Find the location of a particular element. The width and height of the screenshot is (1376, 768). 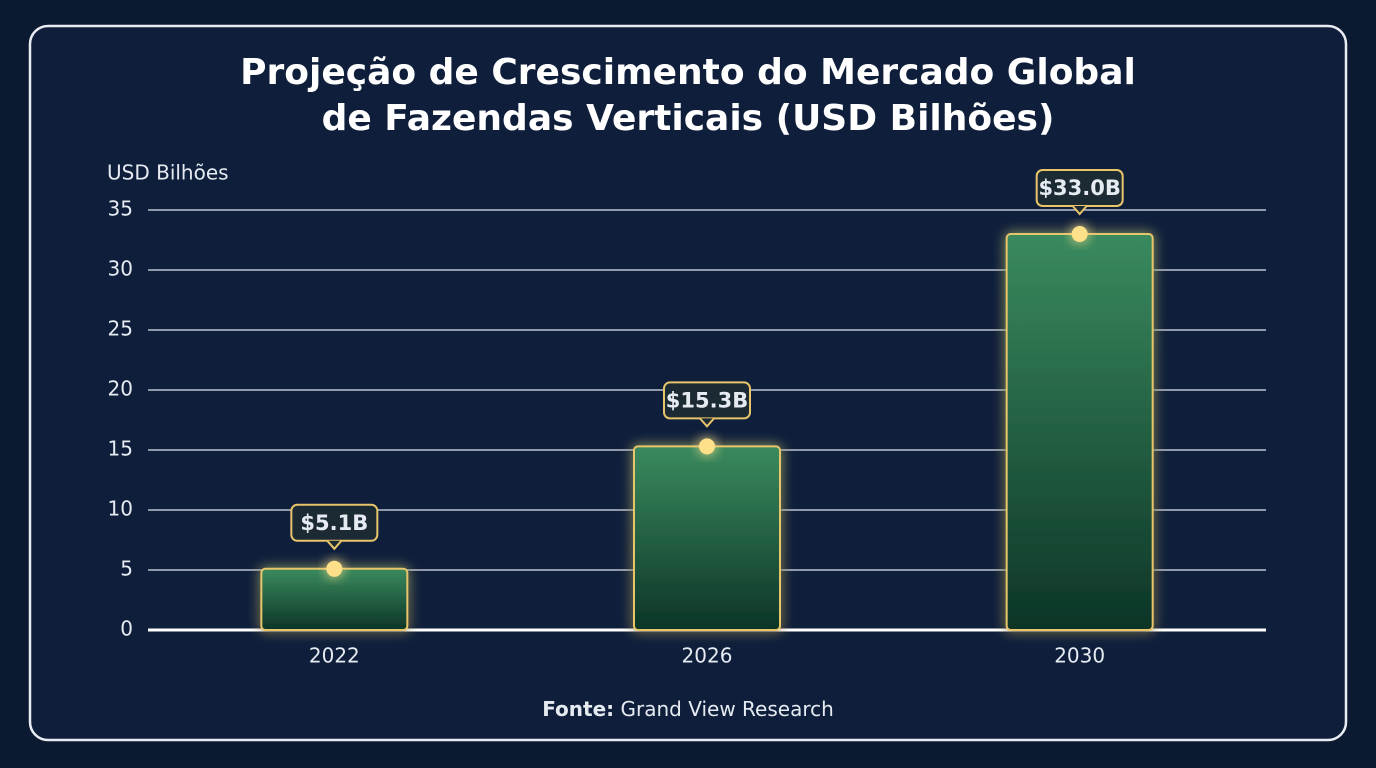

source: Fonte: Grand View Research is located at coordinates (688, 709).